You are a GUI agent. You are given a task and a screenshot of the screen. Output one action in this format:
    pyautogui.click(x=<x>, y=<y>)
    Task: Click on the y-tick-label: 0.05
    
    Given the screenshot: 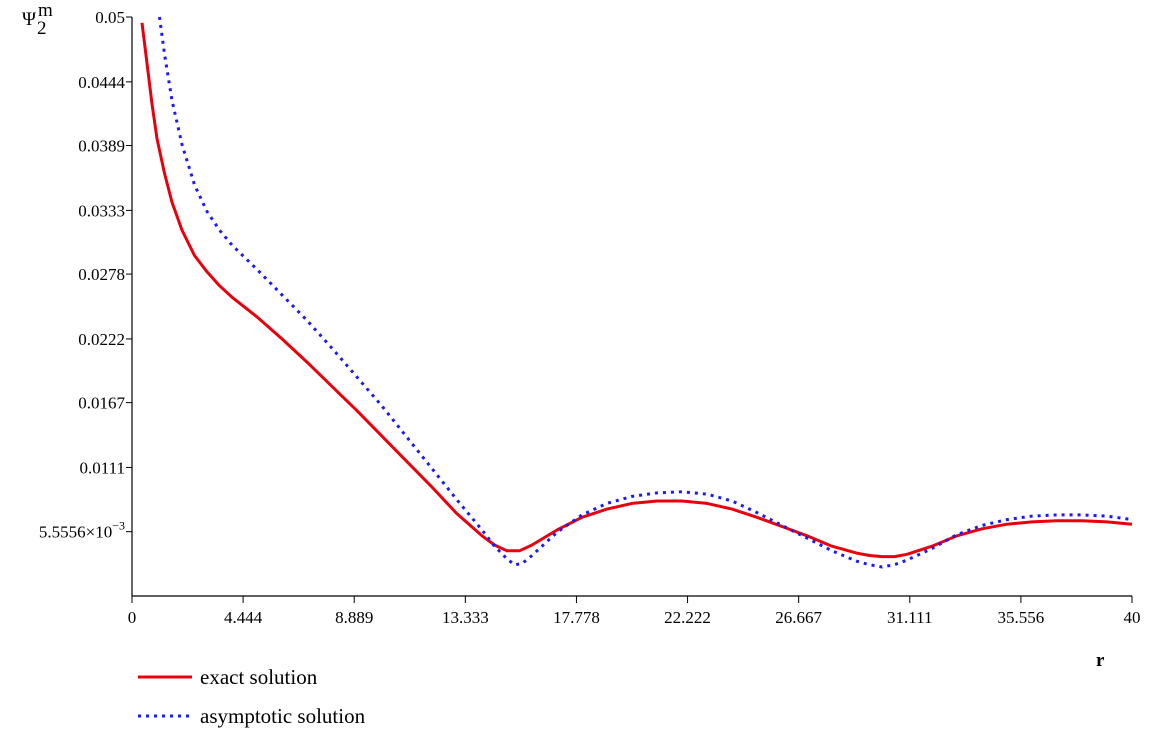 What is the action you would take?
    pyautogui.click(x=110, y=17)
    